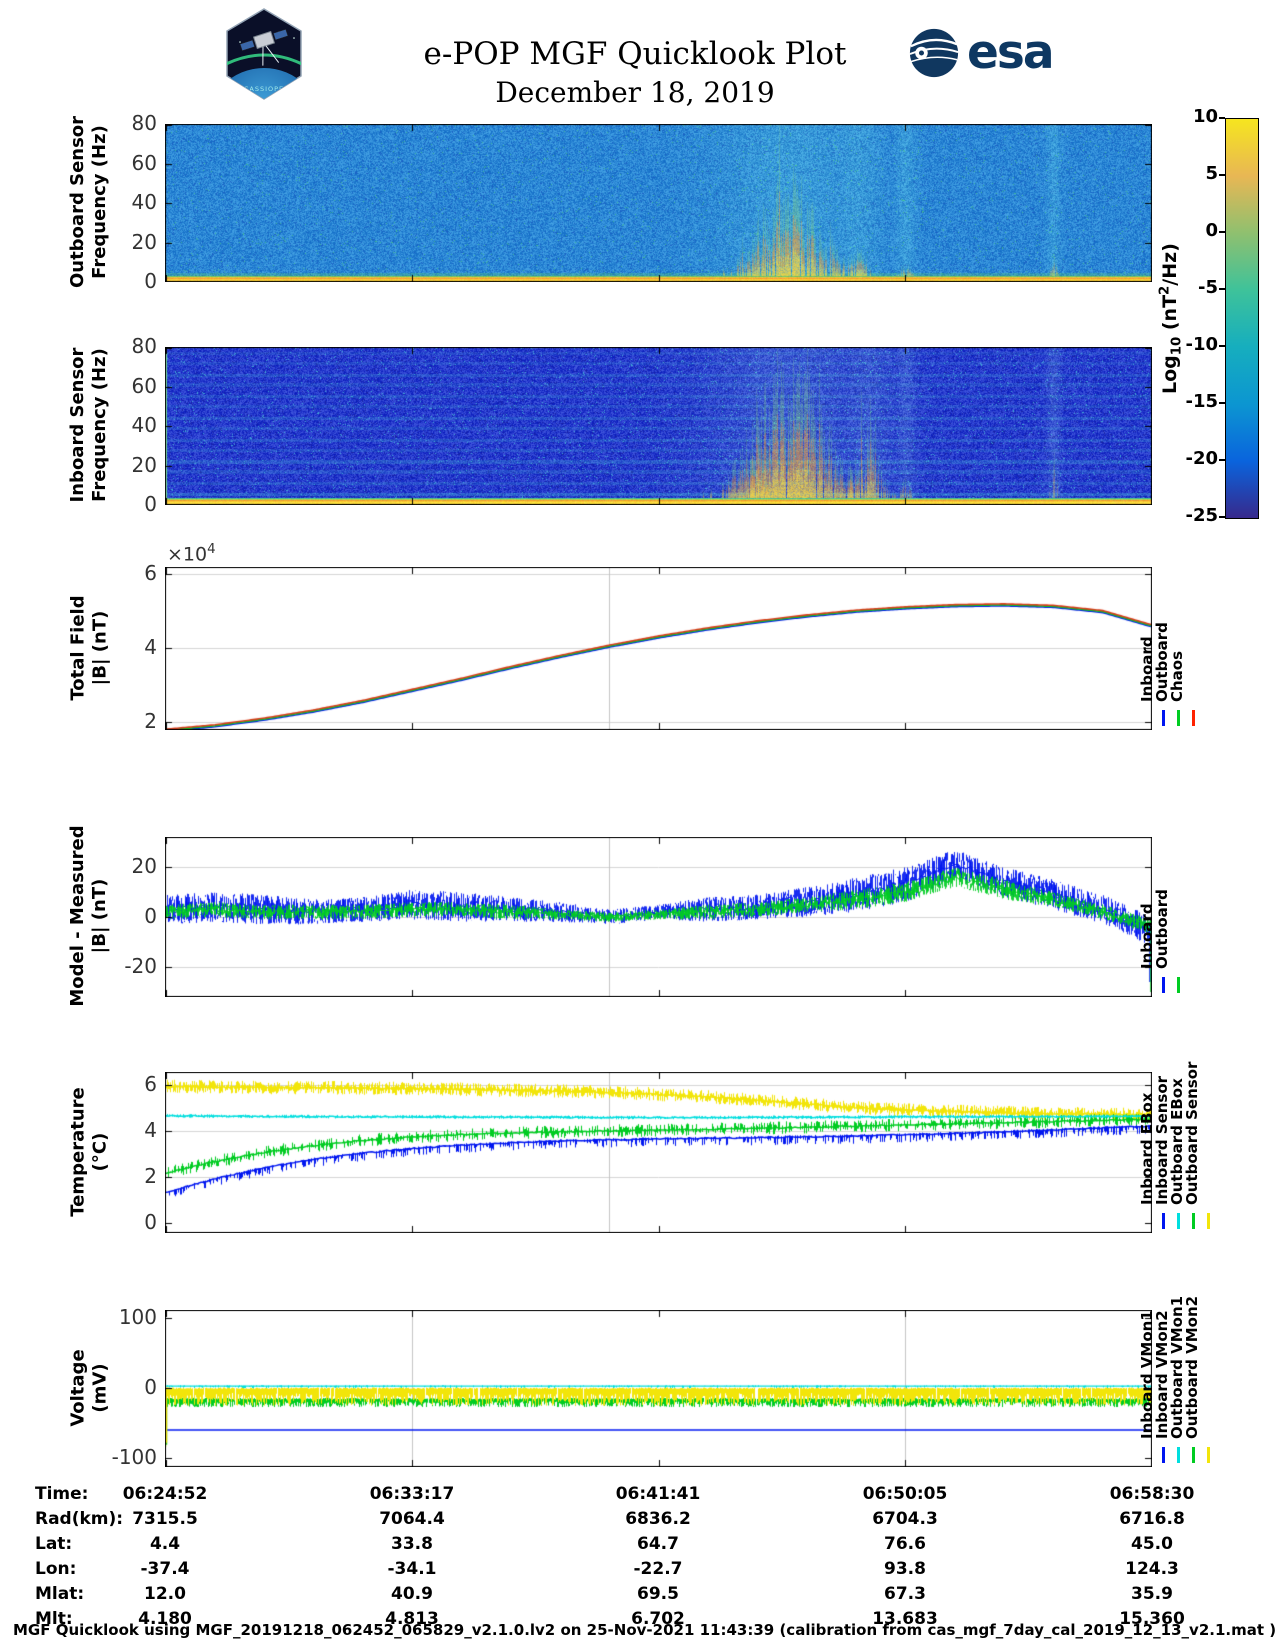 This screenshot has height=1650, width=1275. I want to click on colorbar-tick-label: 10, so click(1205, 116).